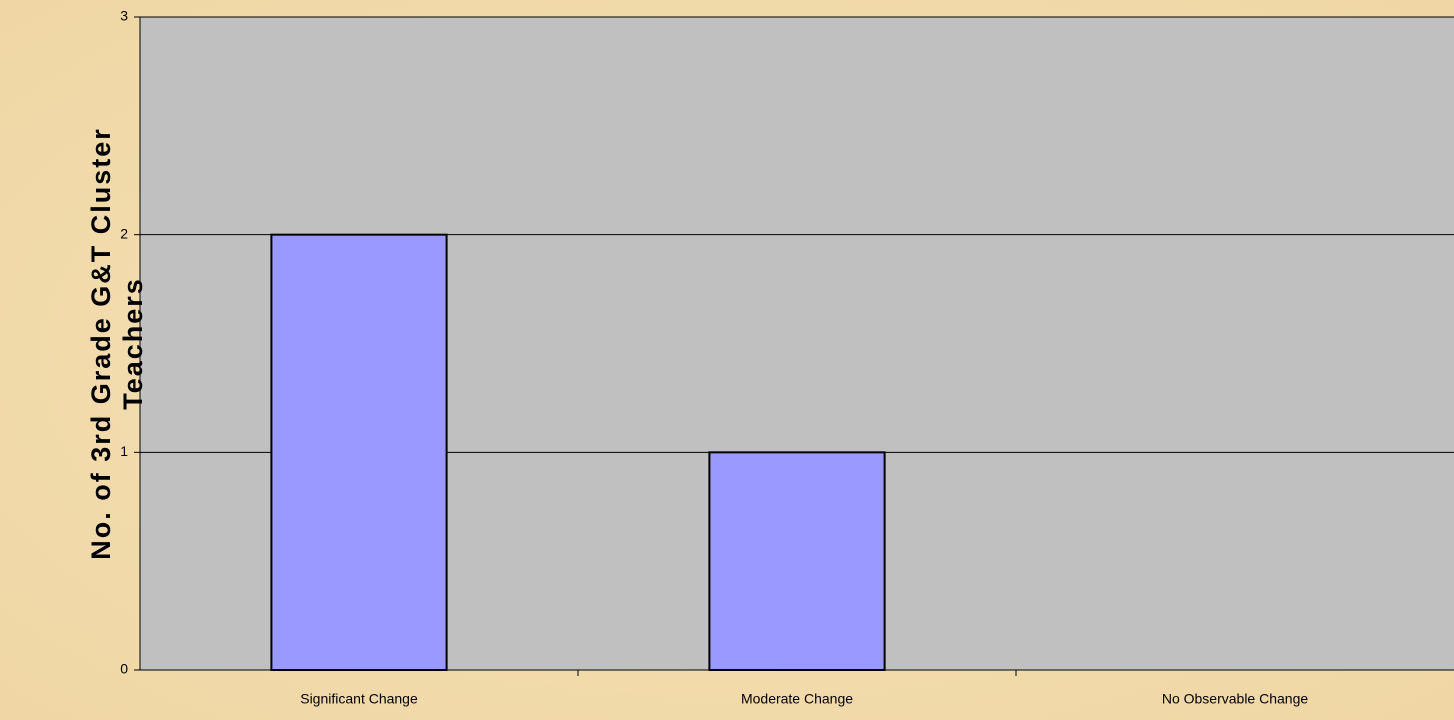  What do you see at coordinates (133, 343) in the screenshot?
I see `y-axis-label: Teachers` at bounding box center [133, 343].